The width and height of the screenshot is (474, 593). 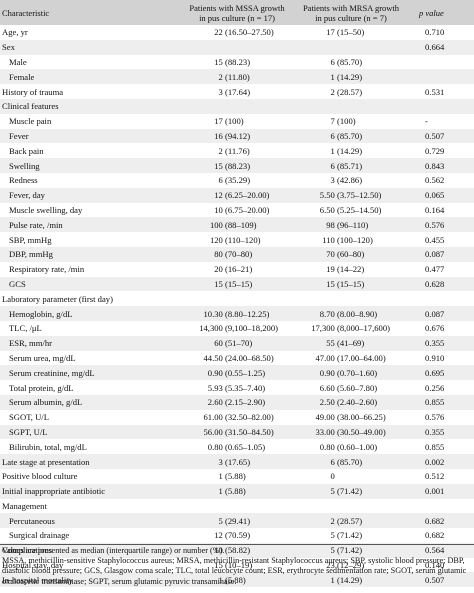 I want to click on p-value: 0.855, so click(x=443, y=402).